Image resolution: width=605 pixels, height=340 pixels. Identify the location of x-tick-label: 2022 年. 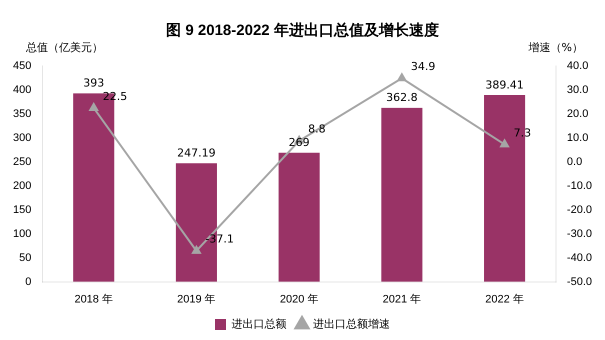
(504, 299).